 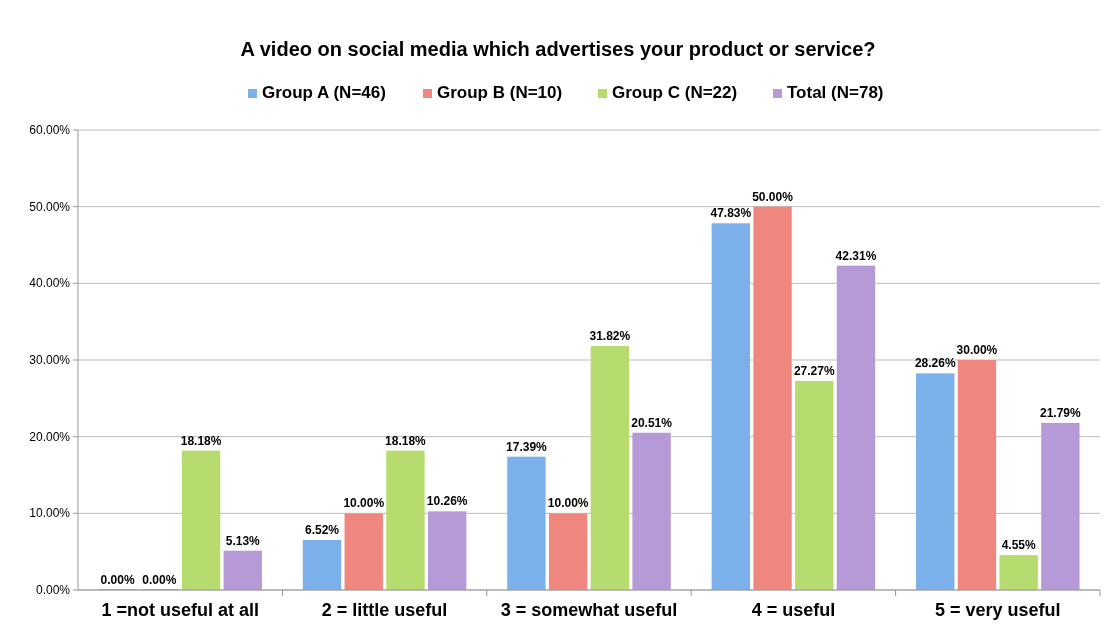 What do you see at coordinates (793, 610) in the screenshot?
I see `x-tick-label: 4 = useful` at bounding box center [793, 610].